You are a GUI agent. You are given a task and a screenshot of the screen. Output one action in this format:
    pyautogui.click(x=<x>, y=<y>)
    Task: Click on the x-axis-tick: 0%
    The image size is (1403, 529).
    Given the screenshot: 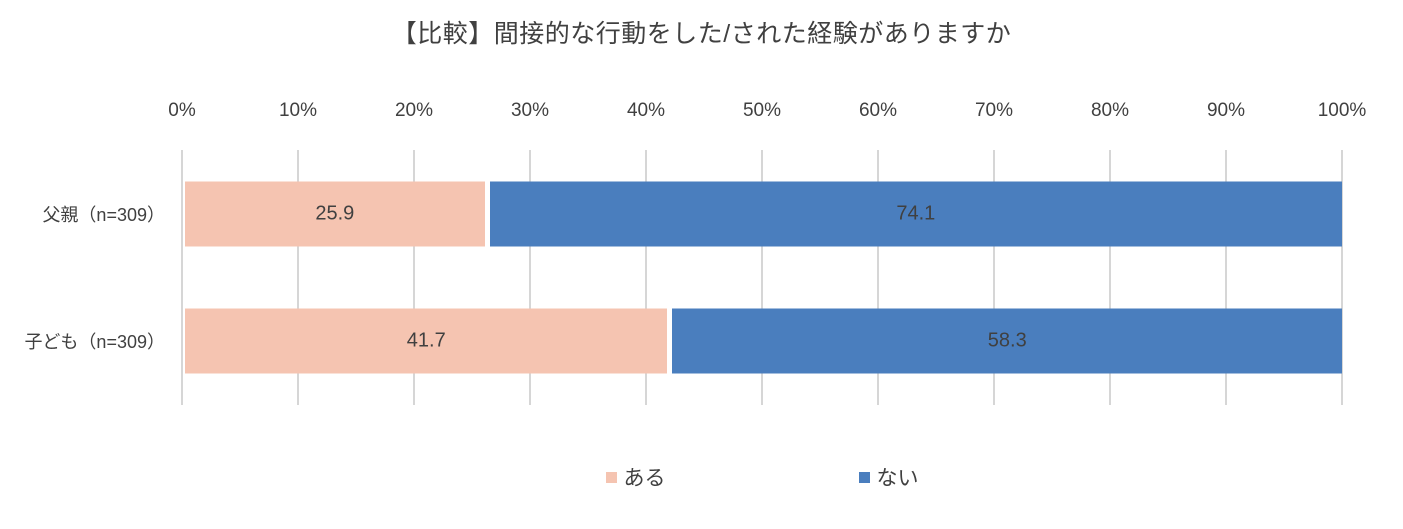 What is the action you would take?
    pyautogui.click(x=182, y=110)
    